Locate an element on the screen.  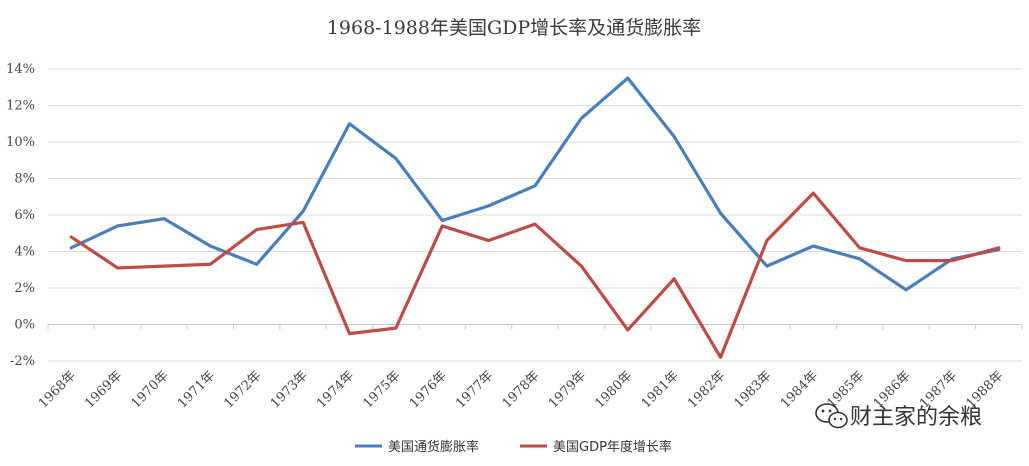
legend: 美国通货膨胀率 美国GDP年度增长率 is located at coordinates (513, 447).